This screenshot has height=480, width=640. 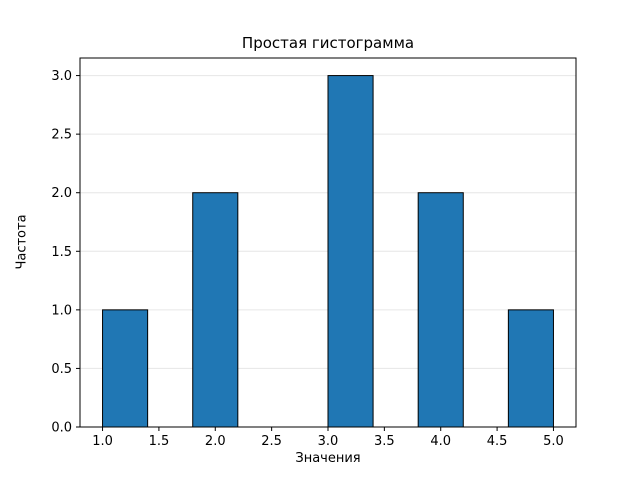 What do you see at coordinates (215, 441) in the screenshot?
I see `x-tick-label: 2.0` at bounding box center [215, 441].